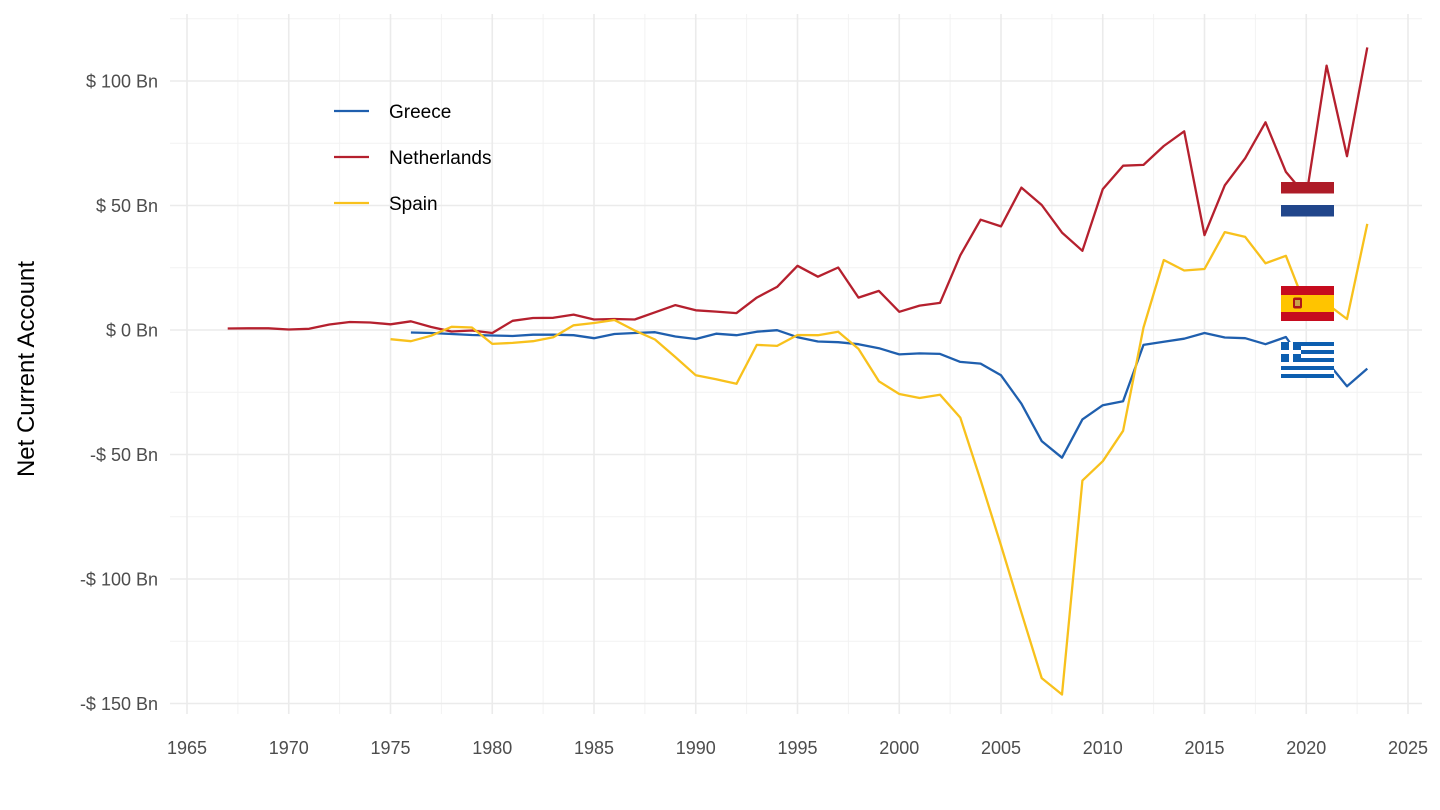 Image resolution: width=1440 pixels, height=810 pixels. I want to click on y-tick-label: $ 100 Bn, so click(122, 82).